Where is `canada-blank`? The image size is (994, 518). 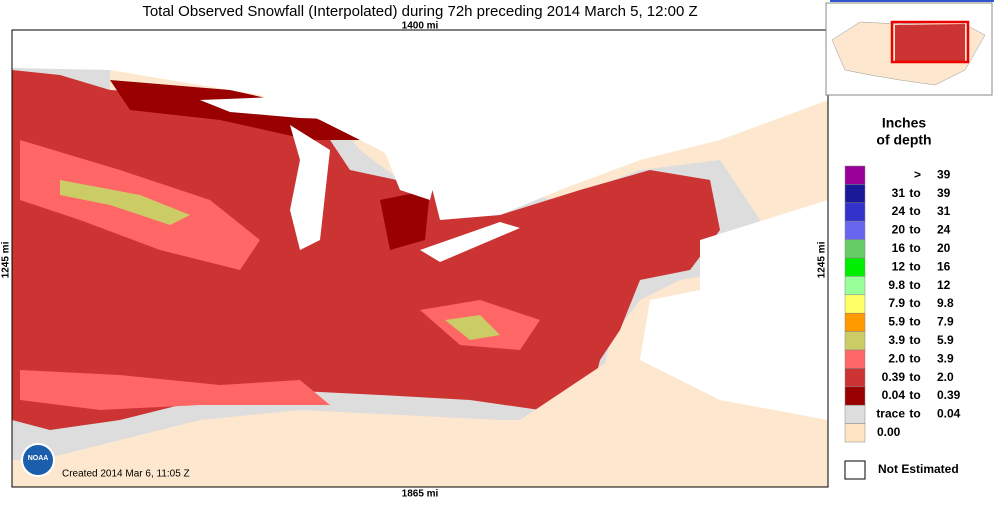 canada-blank is located at coordinates (61, 50).